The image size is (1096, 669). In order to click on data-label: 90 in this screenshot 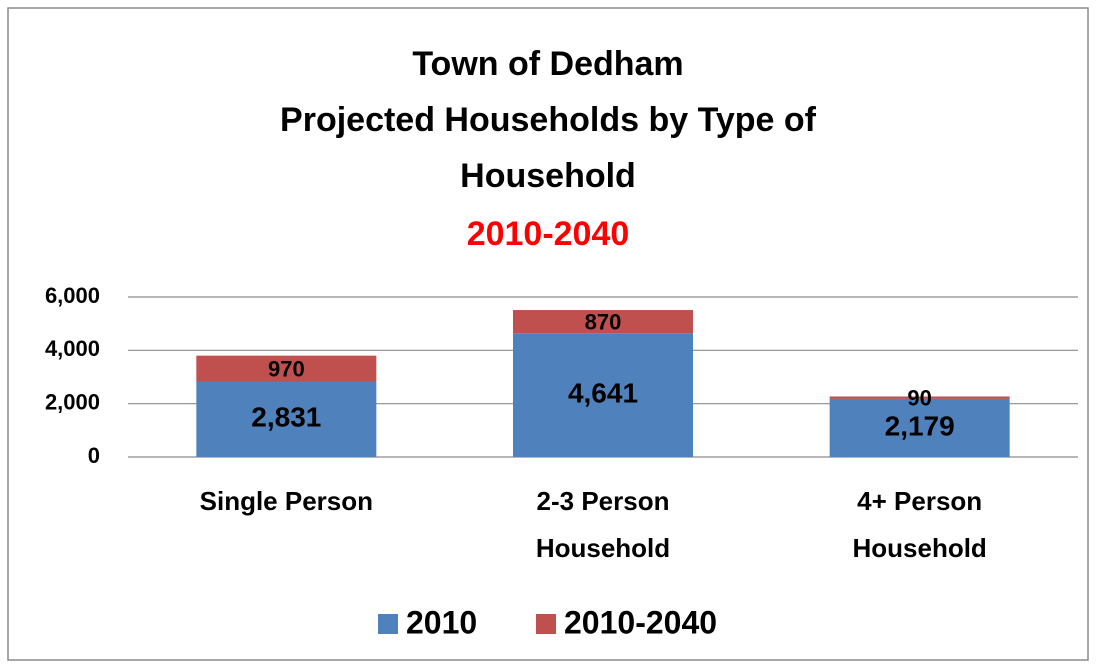, I will do `click(919, 398)`.